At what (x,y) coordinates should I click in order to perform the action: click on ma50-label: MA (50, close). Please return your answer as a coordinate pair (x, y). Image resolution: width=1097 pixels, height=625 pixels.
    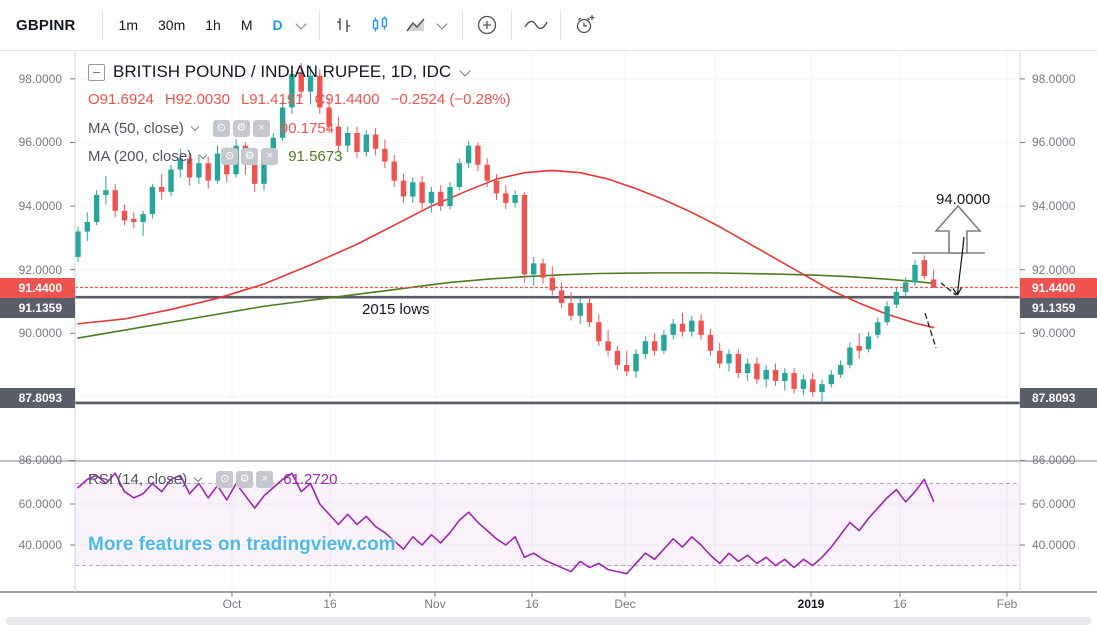
    Looking at the image, I should click on (136, 128).